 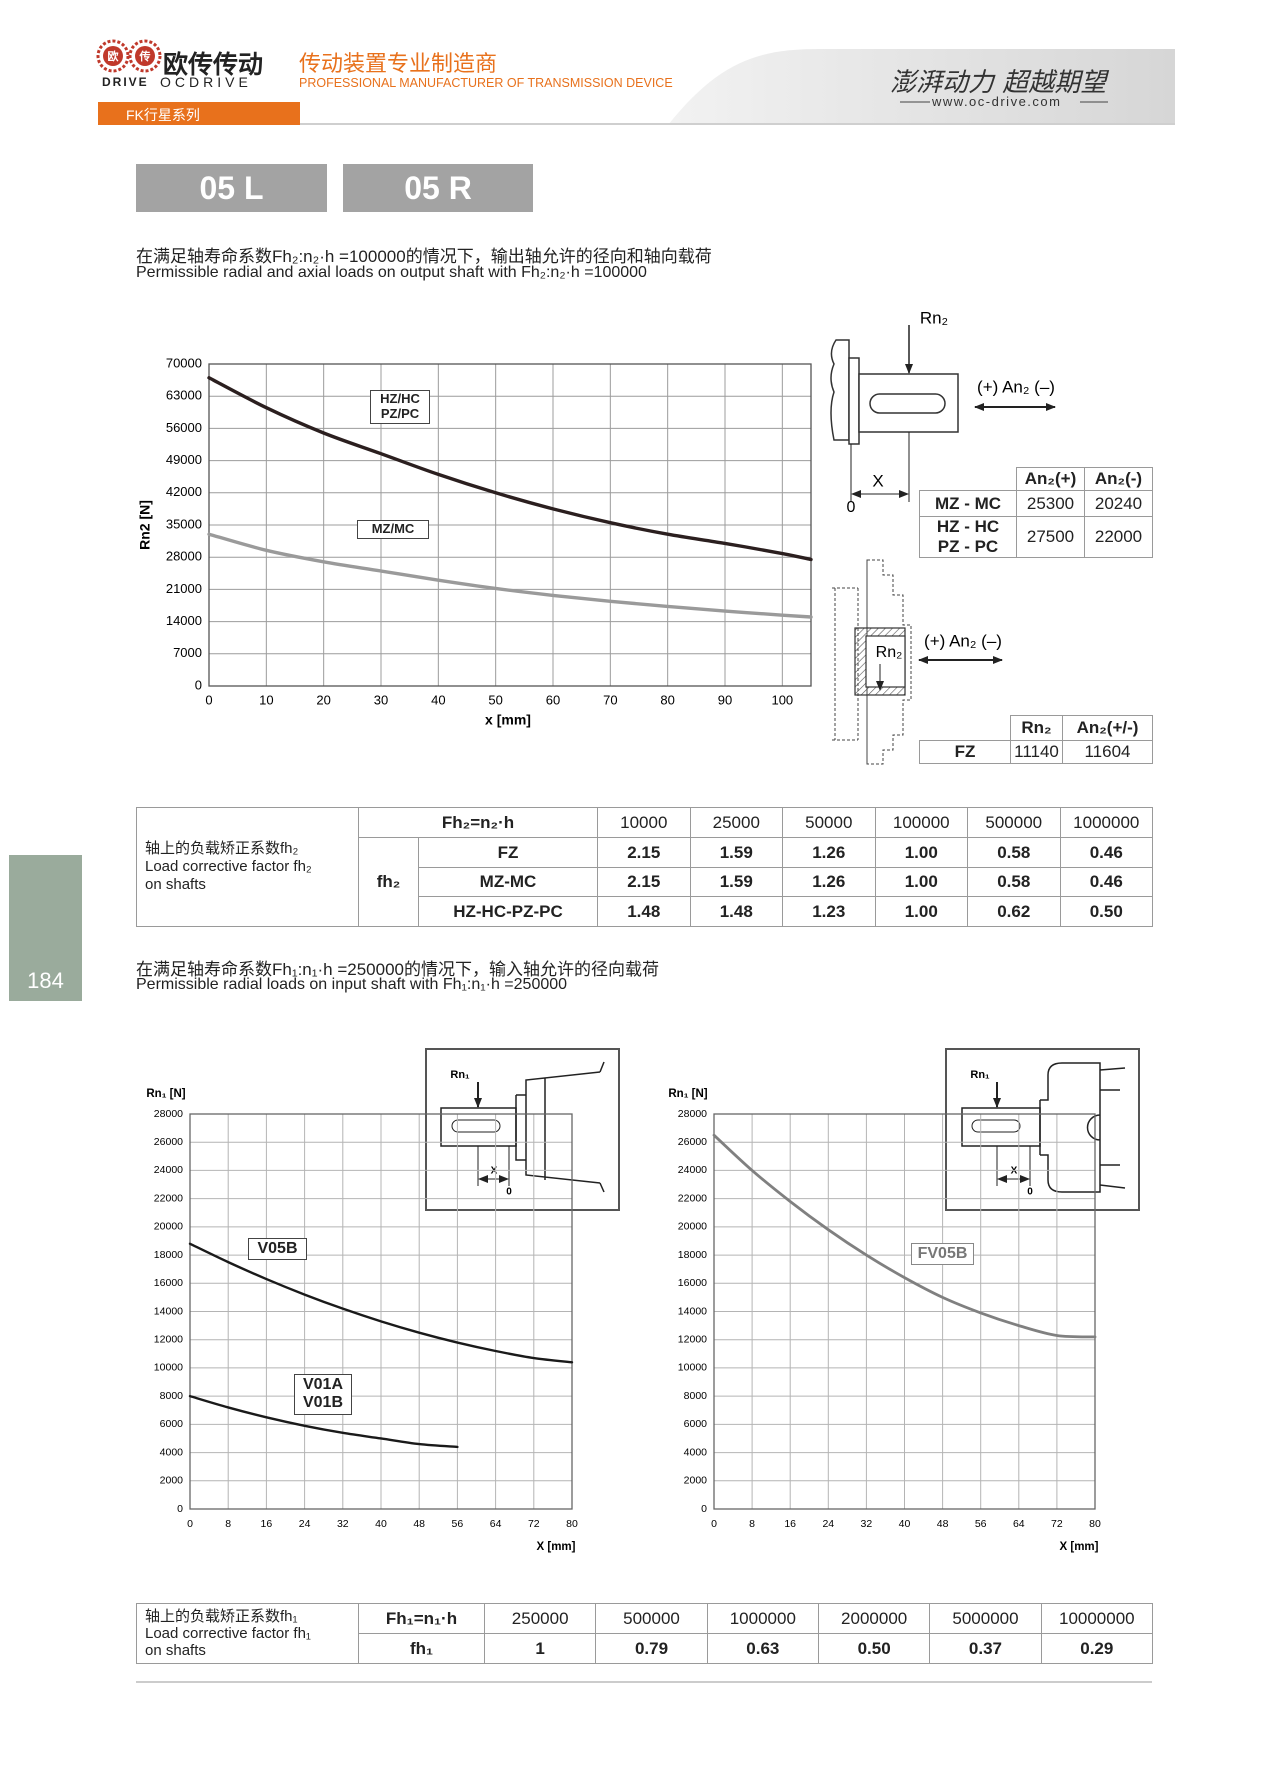 I want to click on tagline-cn: 传动装置专业制造商, so click(x=398, y=63).